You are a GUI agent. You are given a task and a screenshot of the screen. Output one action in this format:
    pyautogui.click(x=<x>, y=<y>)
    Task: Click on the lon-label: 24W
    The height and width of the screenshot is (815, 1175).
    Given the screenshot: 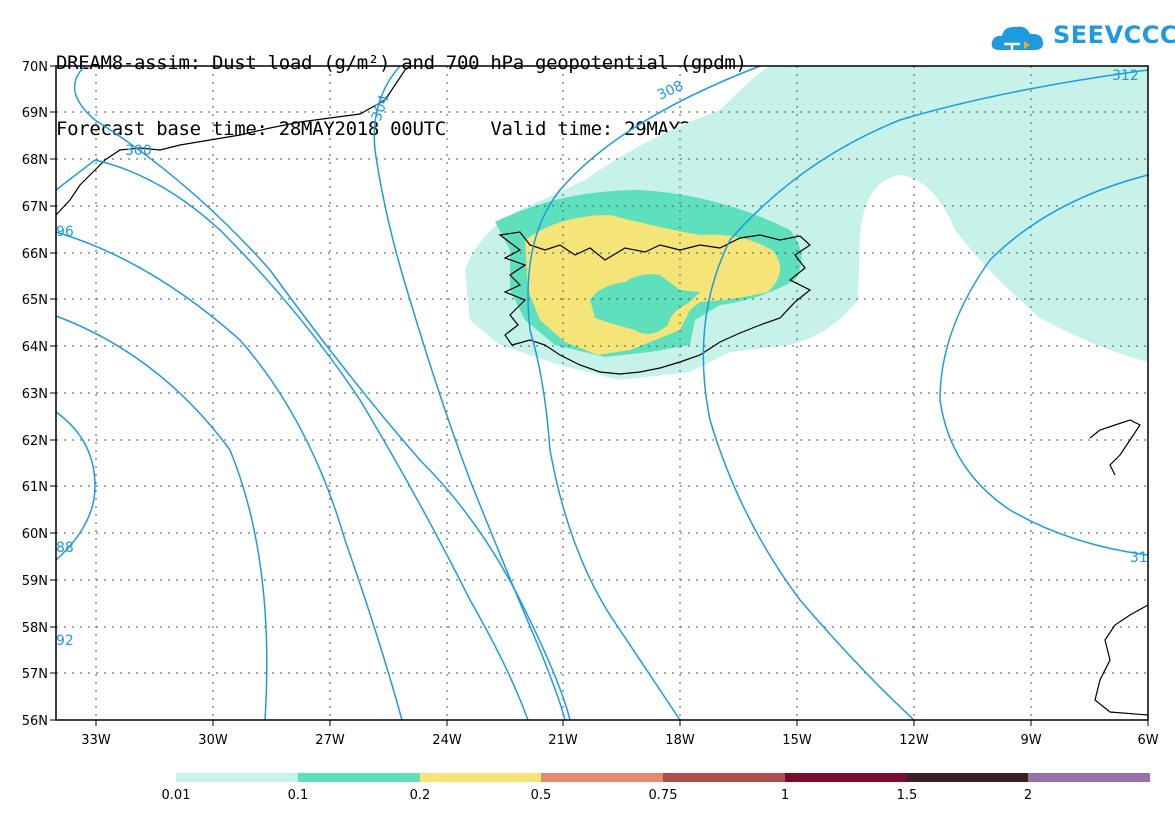 What is the action you would take?
    pyautogui.click(x=447, y=740)
    